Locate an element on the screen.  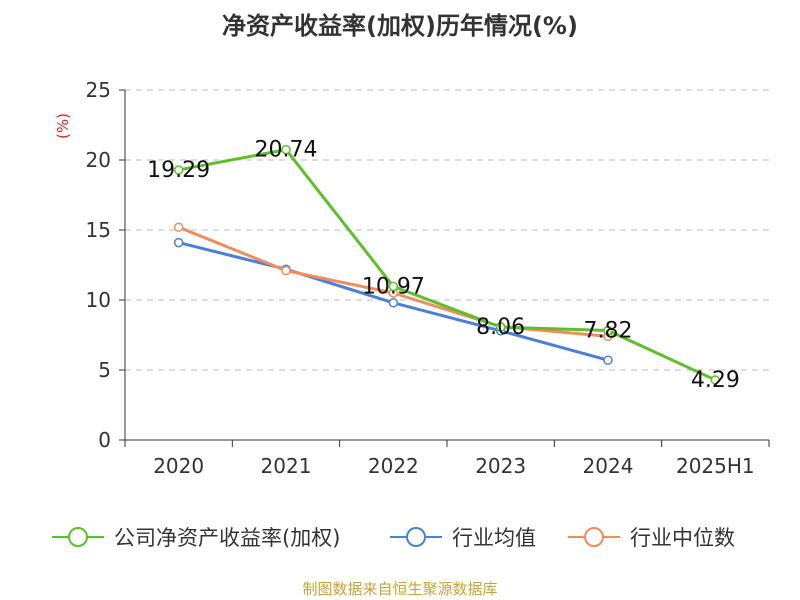
data-label: 20.74 is located at coordinates (286, 150).